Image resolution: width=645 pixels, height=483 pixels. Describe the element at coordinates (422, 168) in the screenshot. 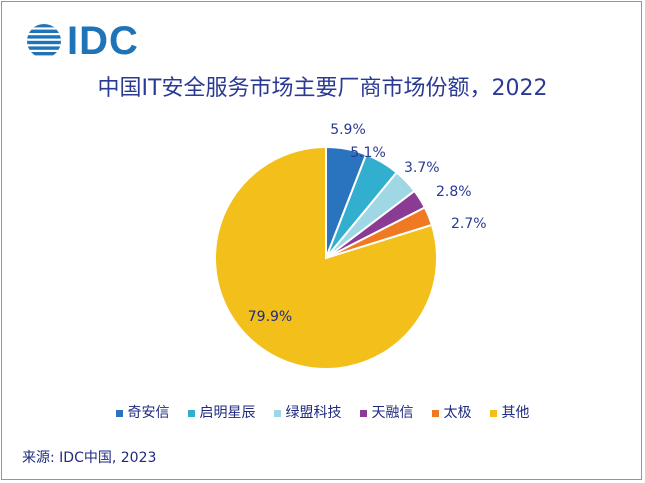

I see `slice-label-3: 3.7%` at that location.